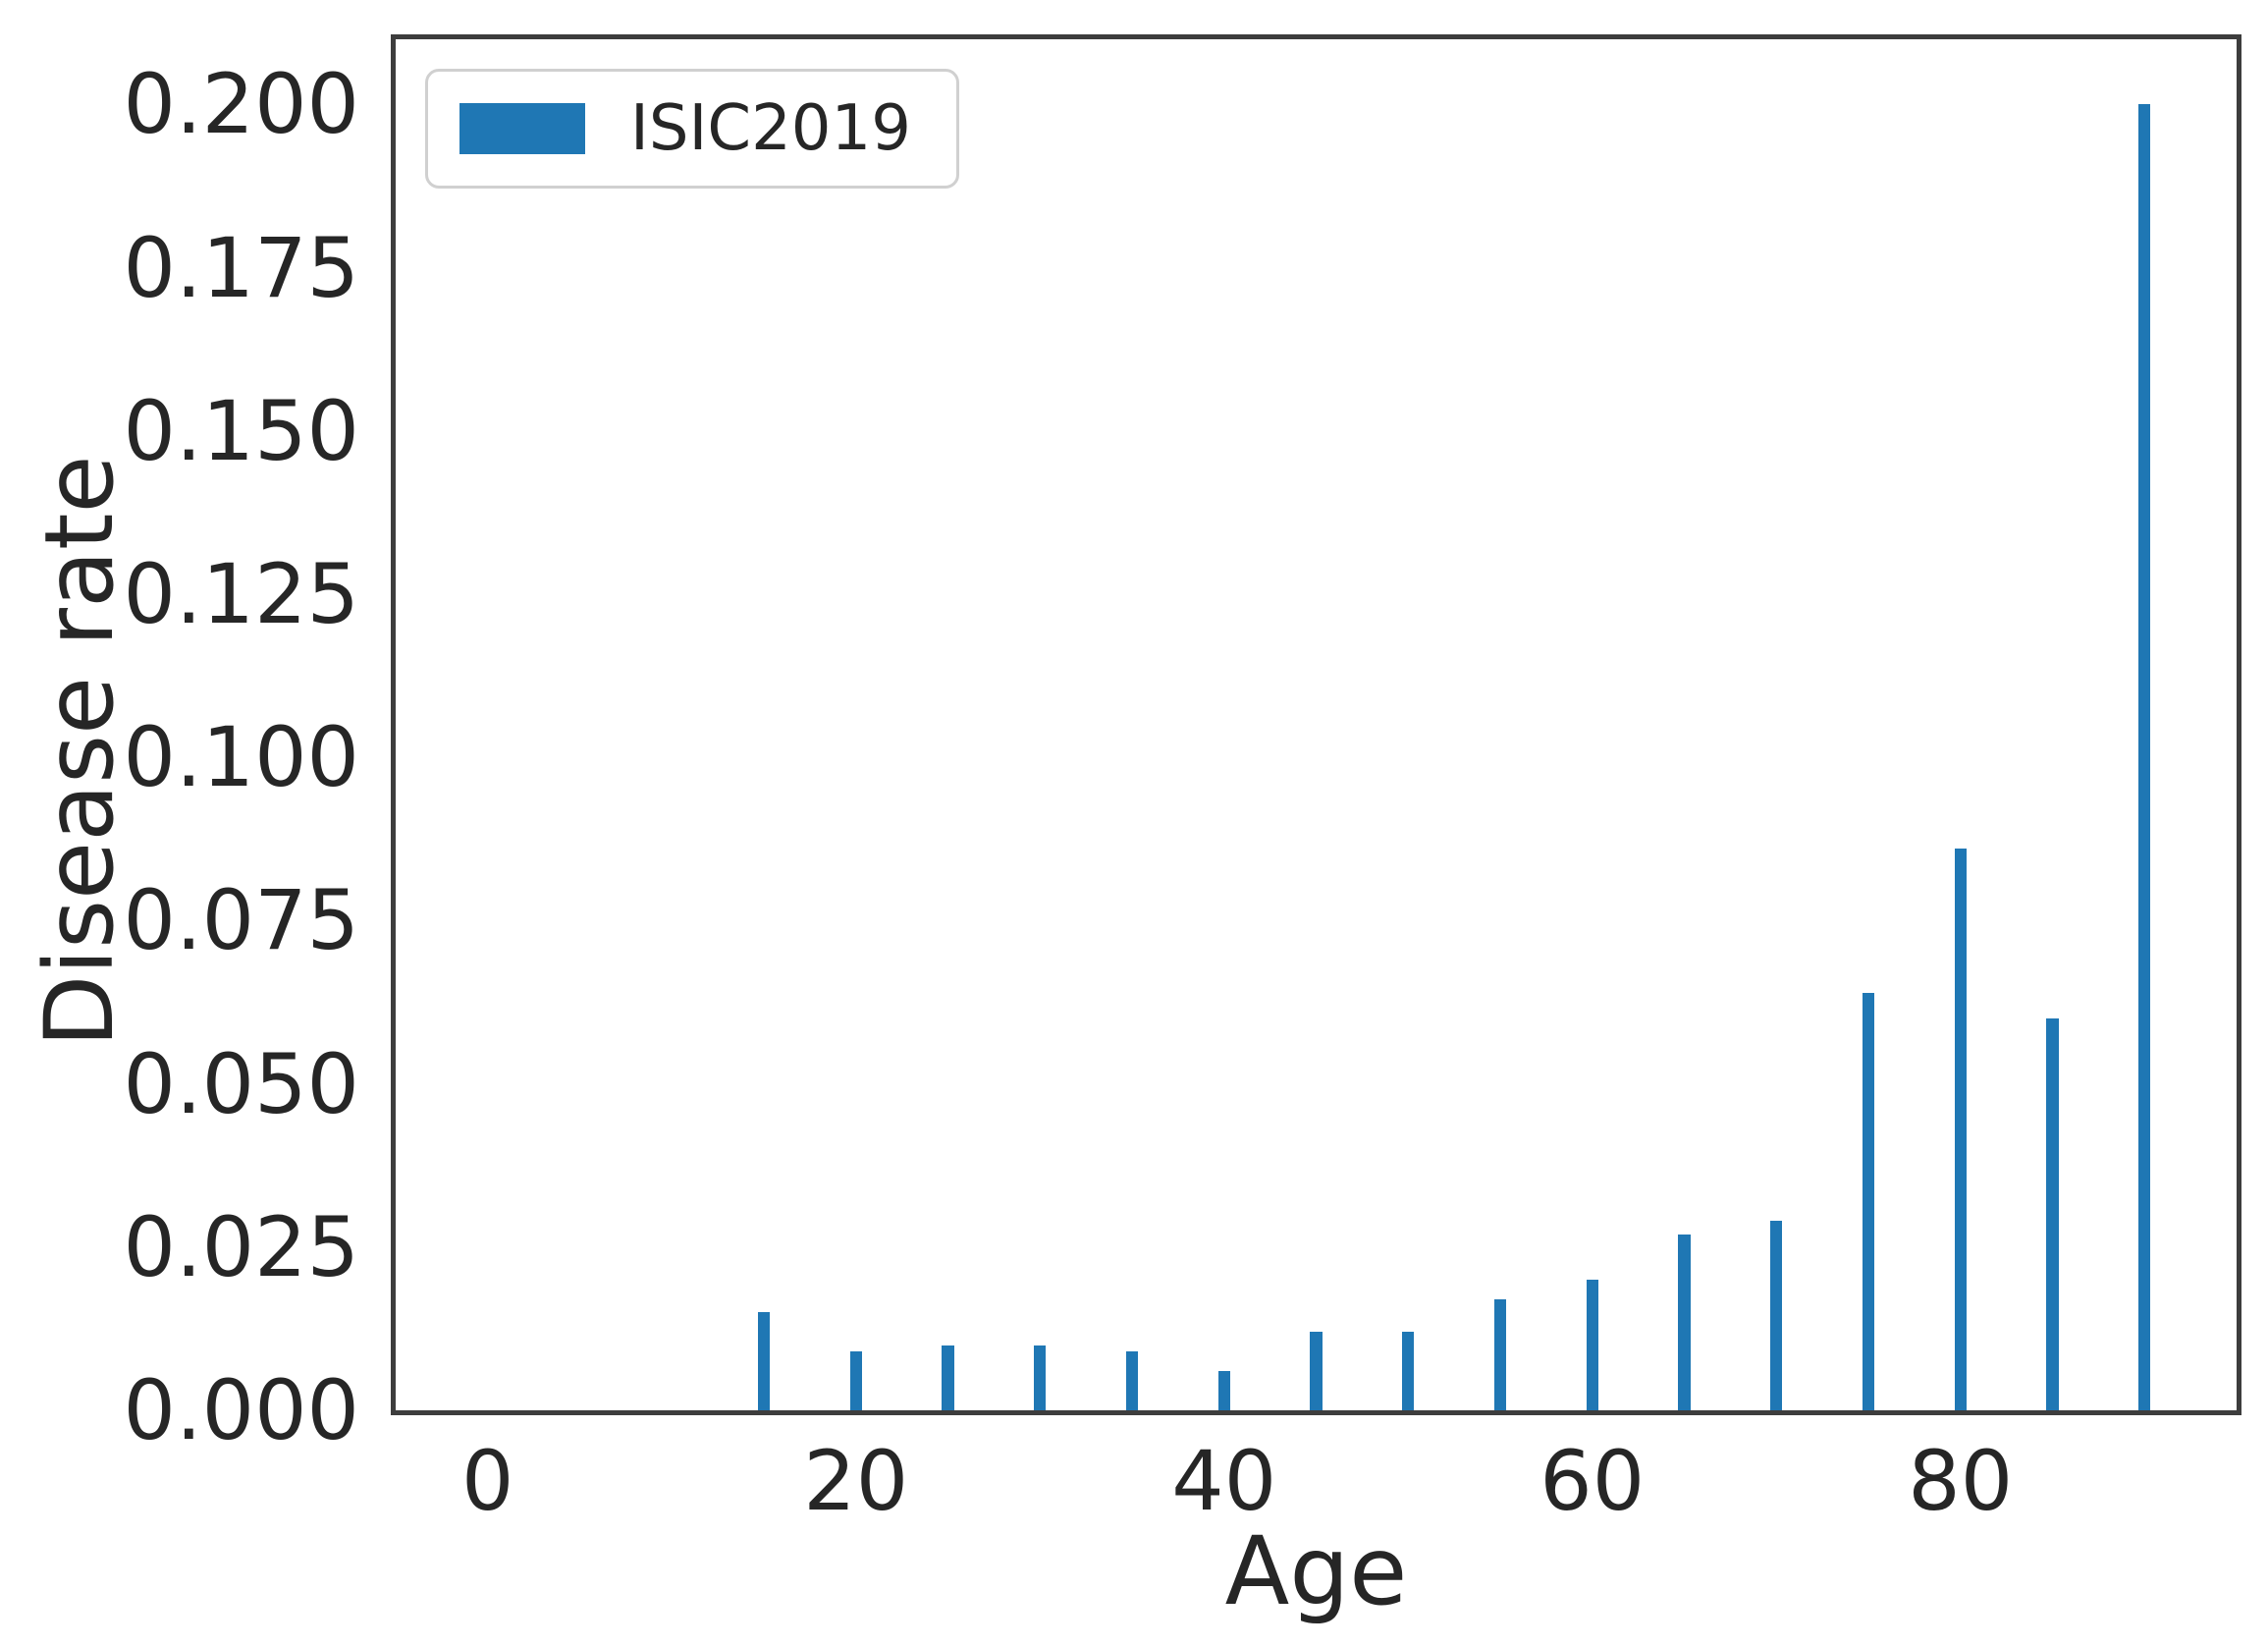  Describe the element at coordinates (1961, 1481) in the screenshot. I see `x-tick-label-80: 80` at that location.